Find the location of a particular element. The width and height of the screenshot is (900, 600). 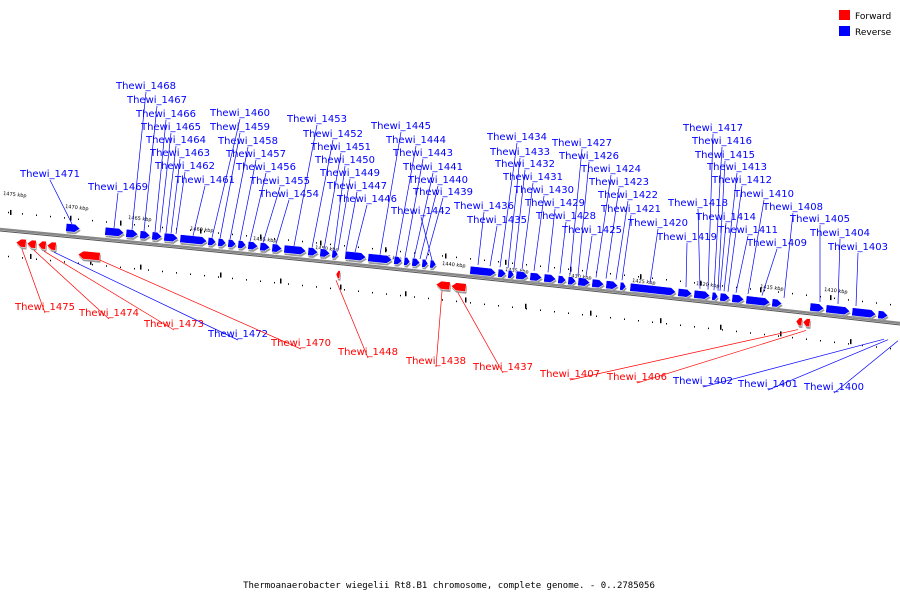

scale-label: 1450 kbp is located at coordinates (327, 249).